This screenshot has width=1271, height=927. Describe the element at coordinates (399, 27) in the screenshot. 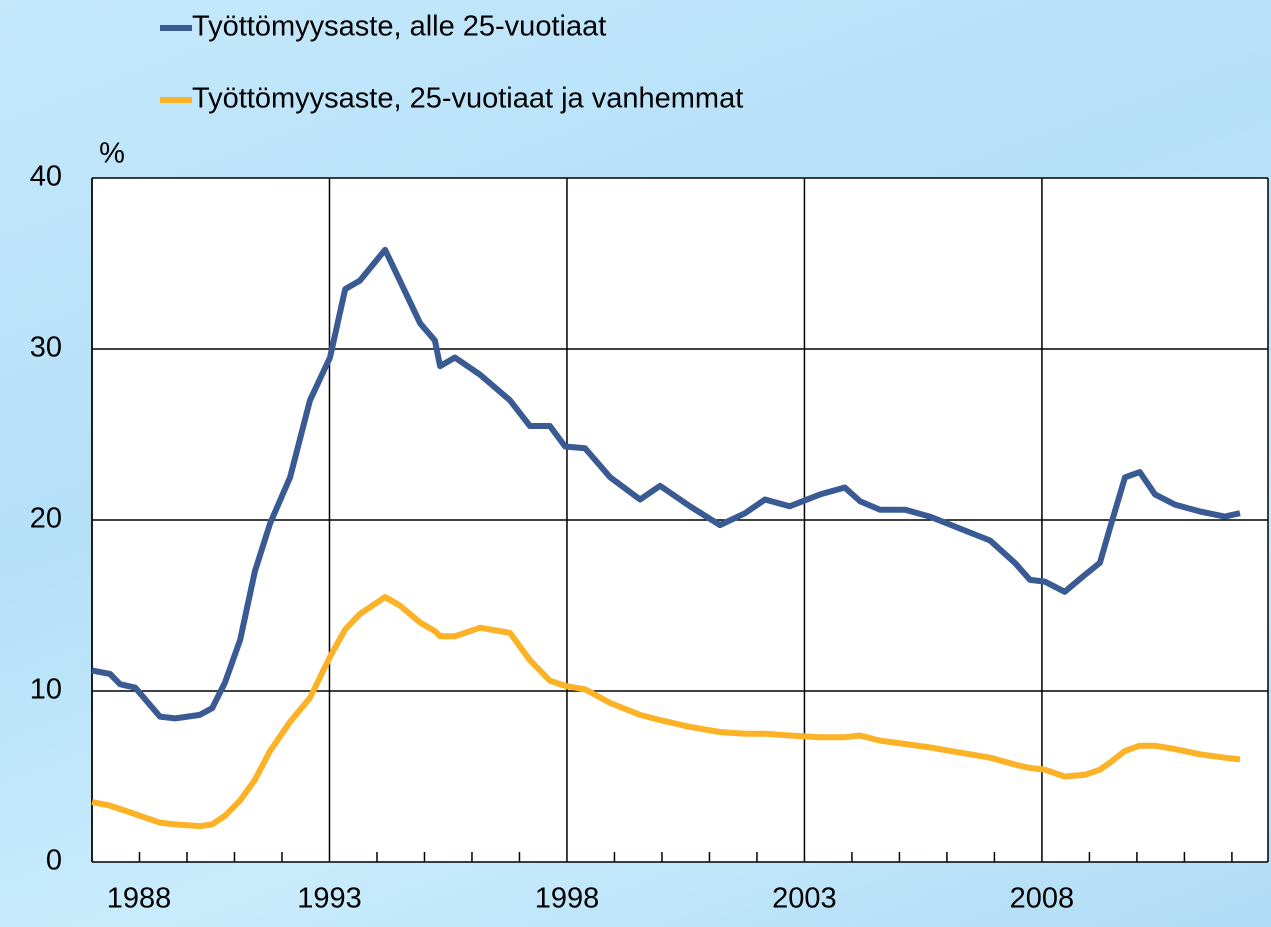

I see `legend-label: Työttömyysaste, alle 25-vuotiaat` at that location.